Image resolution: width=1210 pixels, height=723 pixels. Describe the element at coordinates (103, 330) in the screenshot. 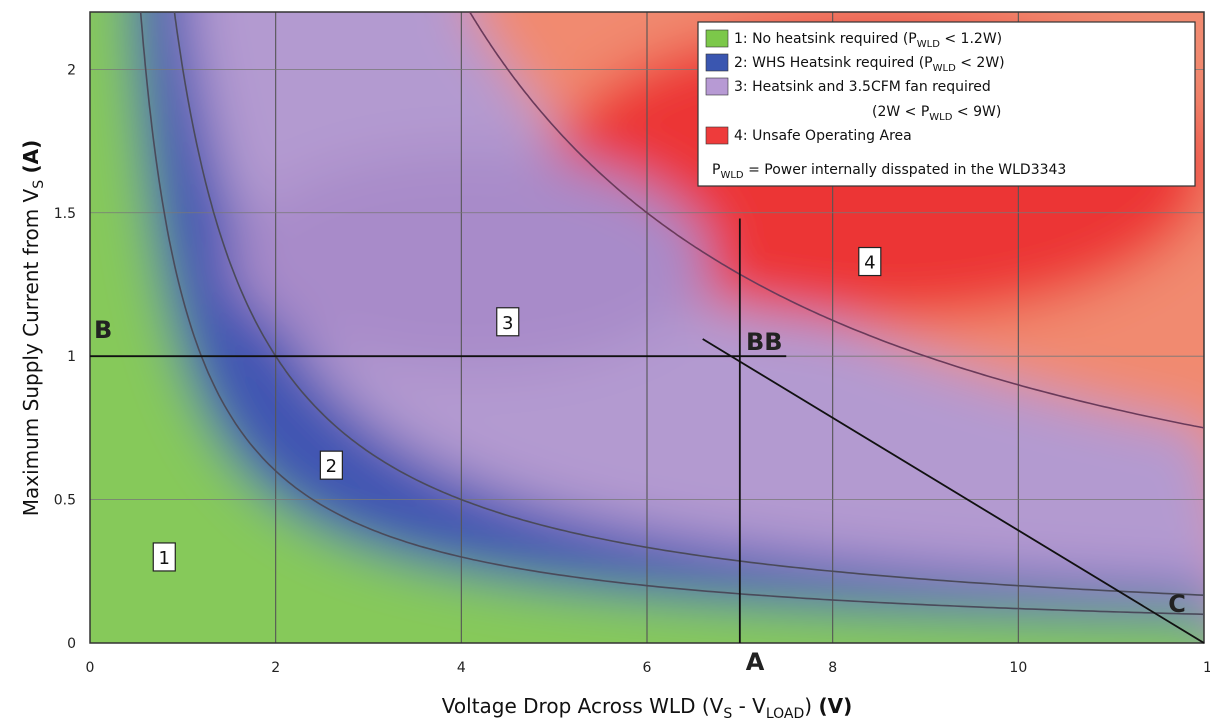

I see `point-label-b: B` at that location.